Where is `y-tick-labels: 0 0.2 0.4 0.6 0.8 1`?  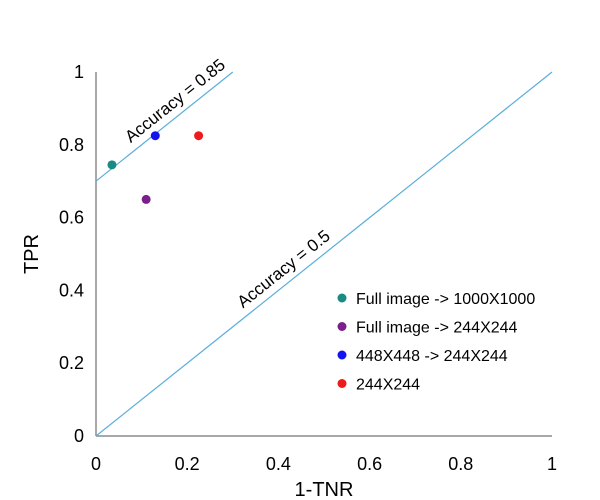 y-tick-labels: 0 0.2 0.4 0.6 0.8 1 is located at coordinates (71, 254).